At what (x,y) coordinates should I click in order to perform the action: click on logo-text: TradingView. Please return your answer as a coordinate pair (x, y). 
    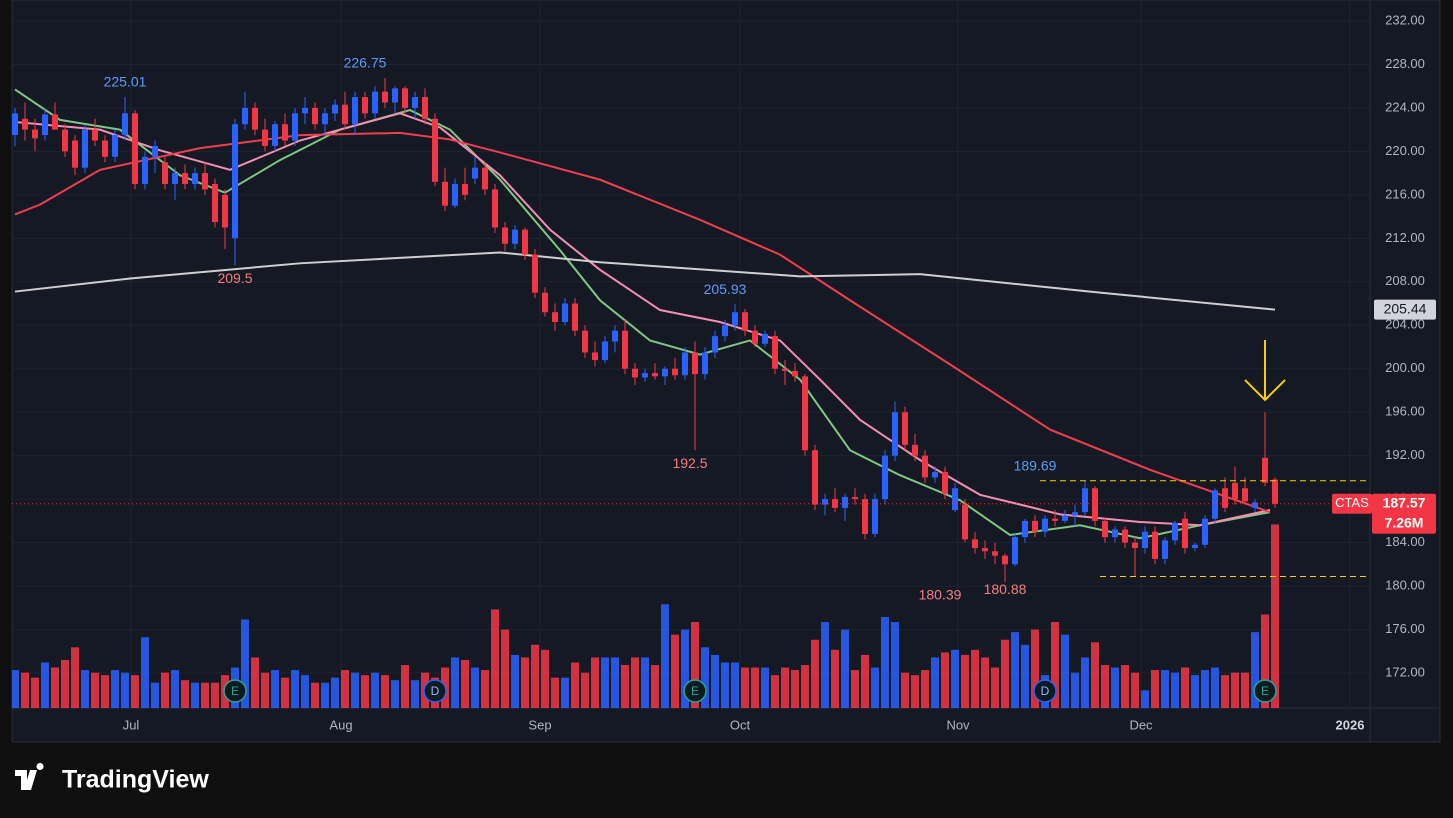
    Looking at the image, I should click on (135, 780).